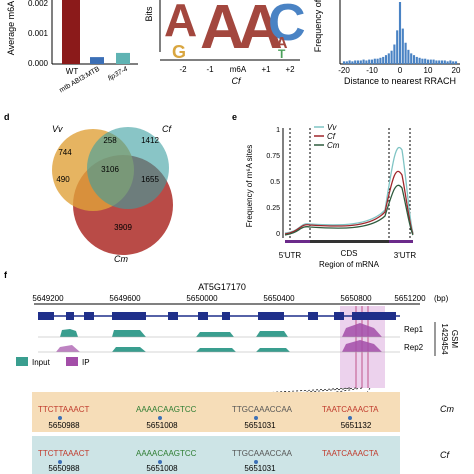  What do you see at coordinates (121, 259) in the screenshot?
I see `venn-label-cm: Cm` at bounding box center [121, 259].